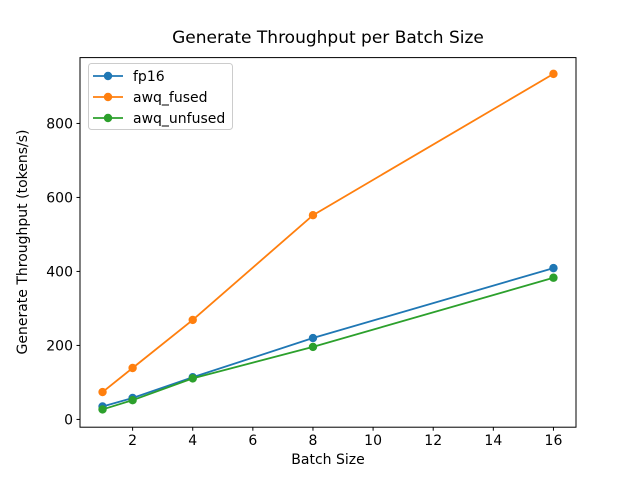 The image size is (640, 480). I want to click on legend-label: fp16, so click(149, 77).